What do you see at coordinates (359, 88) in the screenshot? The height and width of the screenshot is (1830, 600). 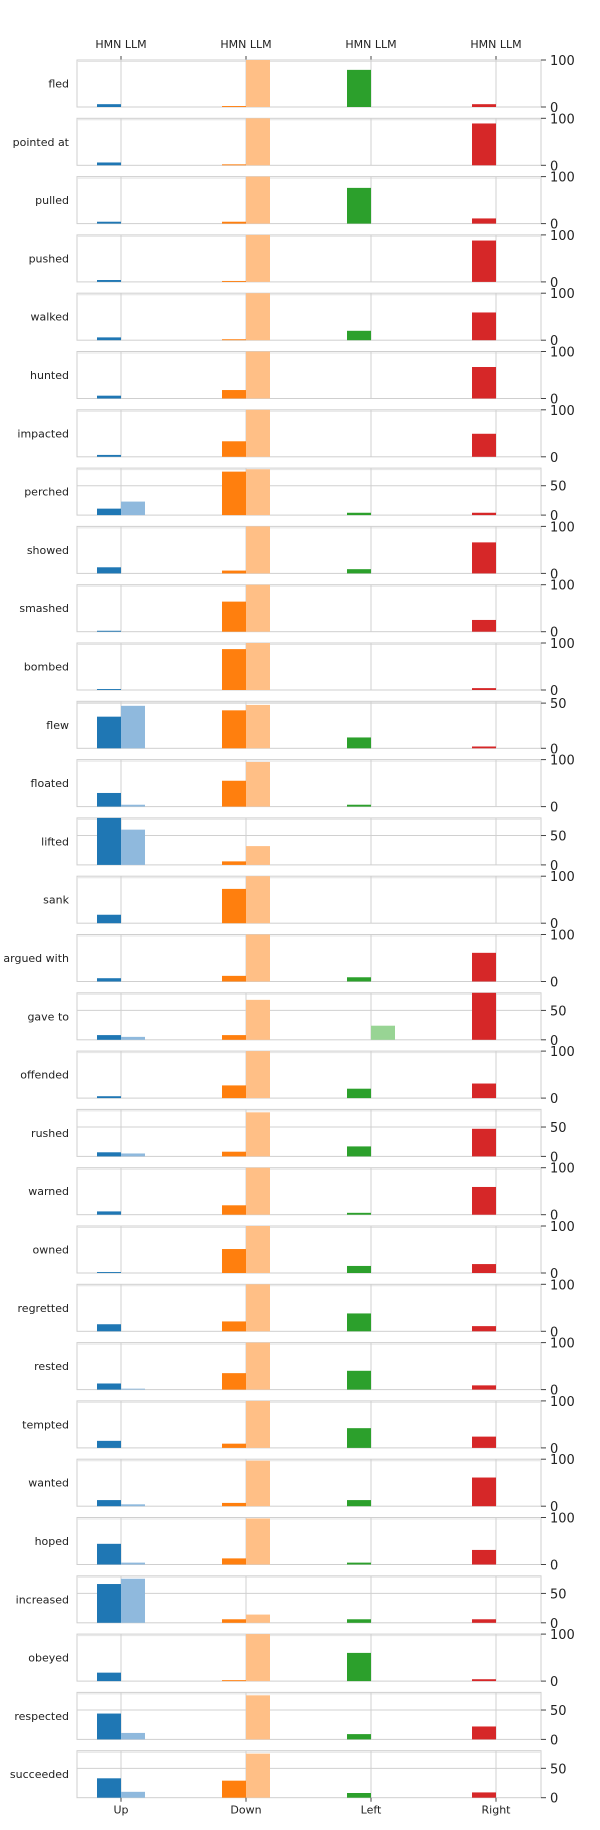 I see `bar-fled-left-hmn` at bounding box center [359, 88].